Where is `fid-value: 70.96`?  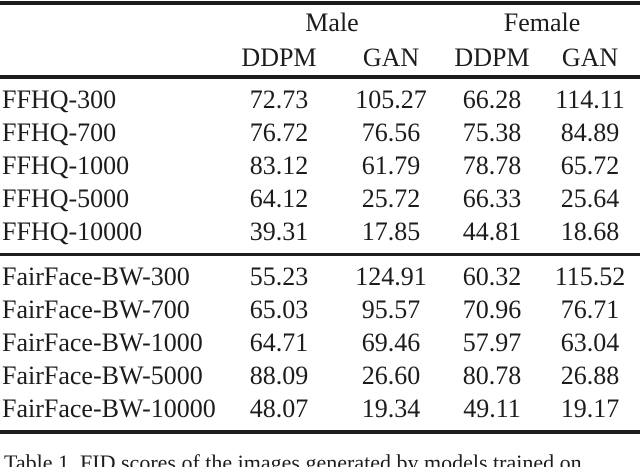 fid-value: 70.96 is located at coordinates (492, 309).